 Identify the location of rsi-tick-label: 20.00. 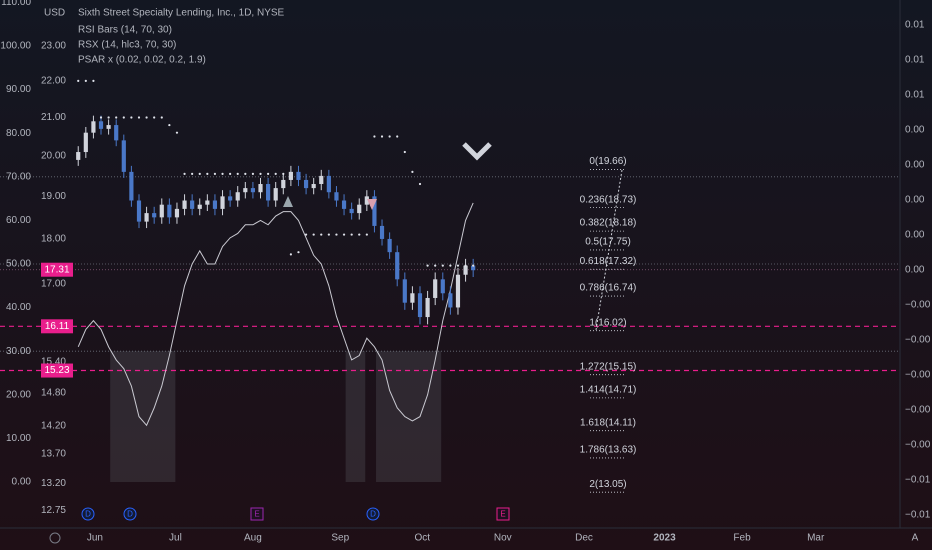
(18, 394).